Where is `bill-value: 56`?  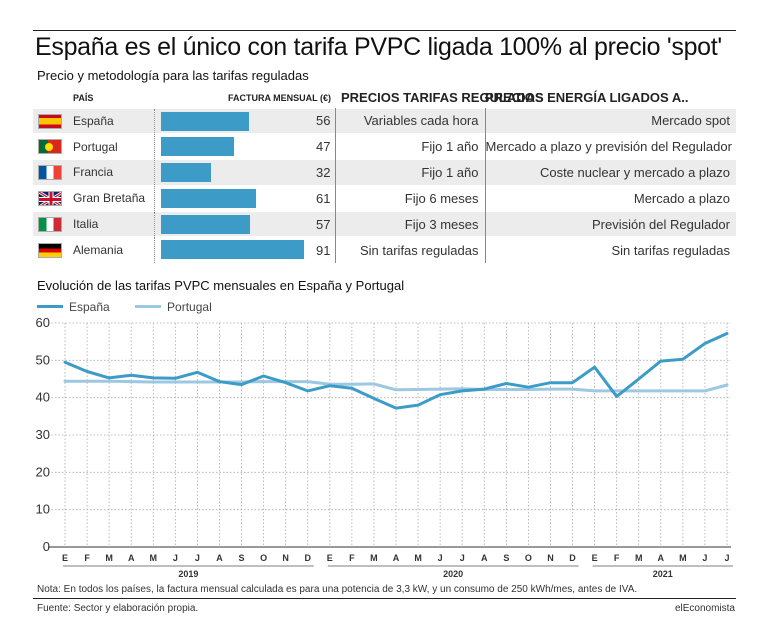 bill-value: 56 is located at coordinates (290, 120).